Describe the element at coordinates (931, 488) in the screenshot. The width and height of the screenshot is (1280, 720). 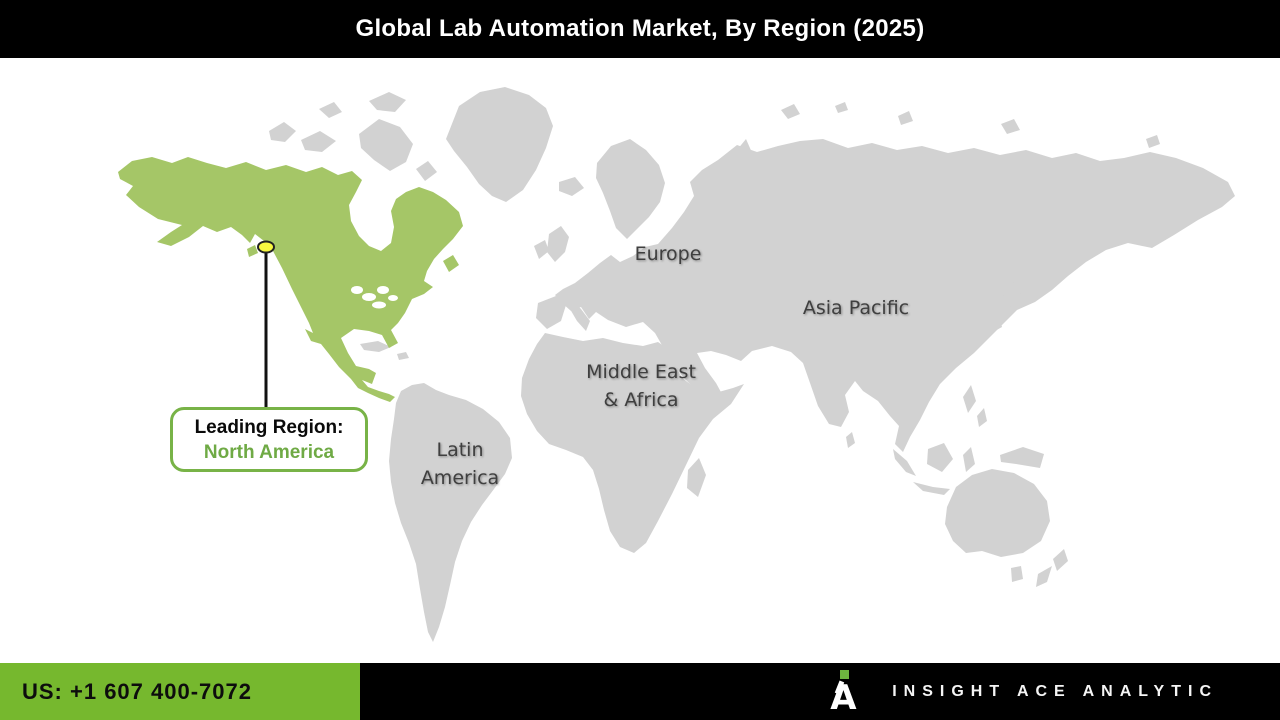
I see `java` at that location.